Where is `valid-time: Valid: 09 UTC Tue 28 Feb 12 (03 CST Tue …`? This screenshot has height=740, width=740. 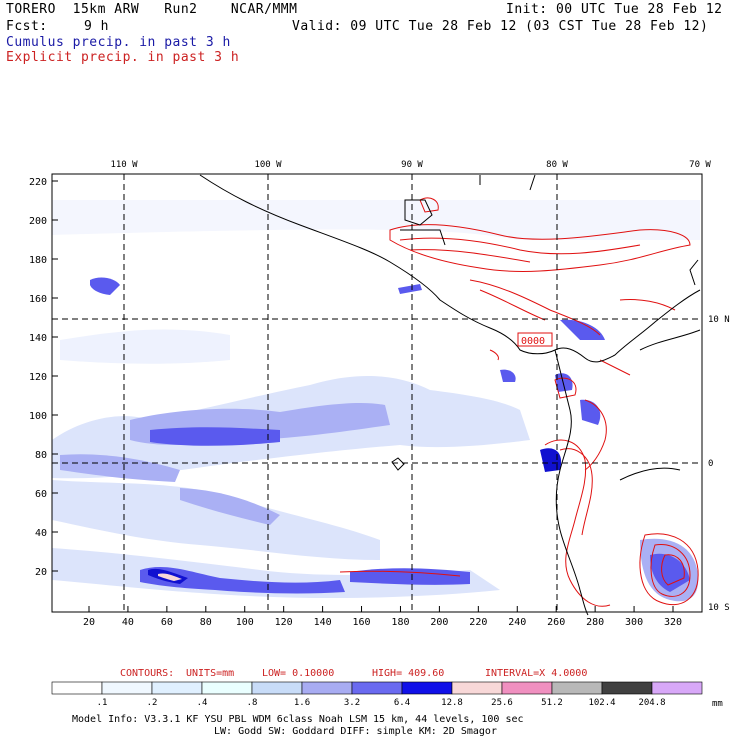 valid-time: Valid: 09 UTC Tue 28 Feb 12 (03 CST Tue … is located at coordinates (500, 26).